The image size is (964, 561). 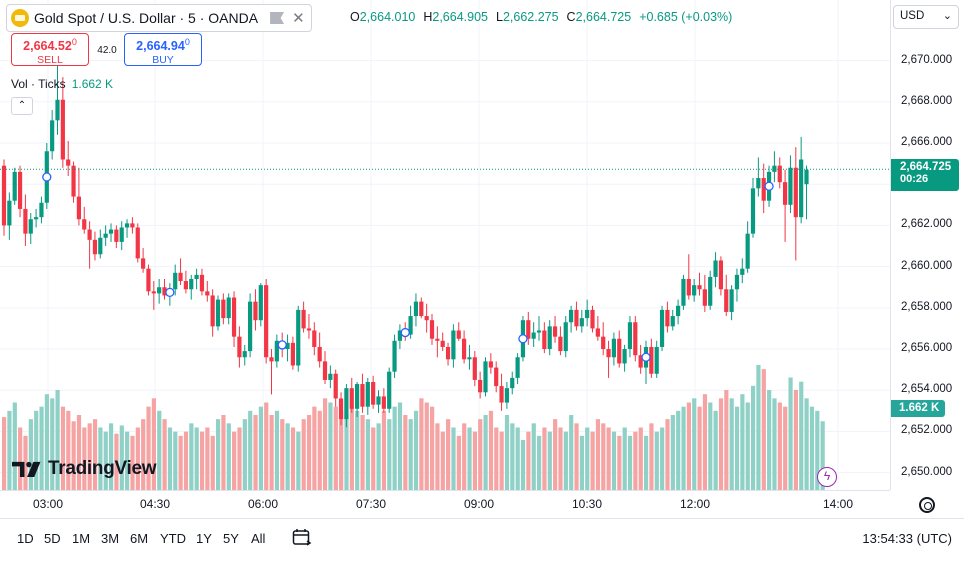 What do you see at coordinates (827, 477) in the screenshot?
I see `lightning-icon: ϟ` at bounding box center [827, 477].